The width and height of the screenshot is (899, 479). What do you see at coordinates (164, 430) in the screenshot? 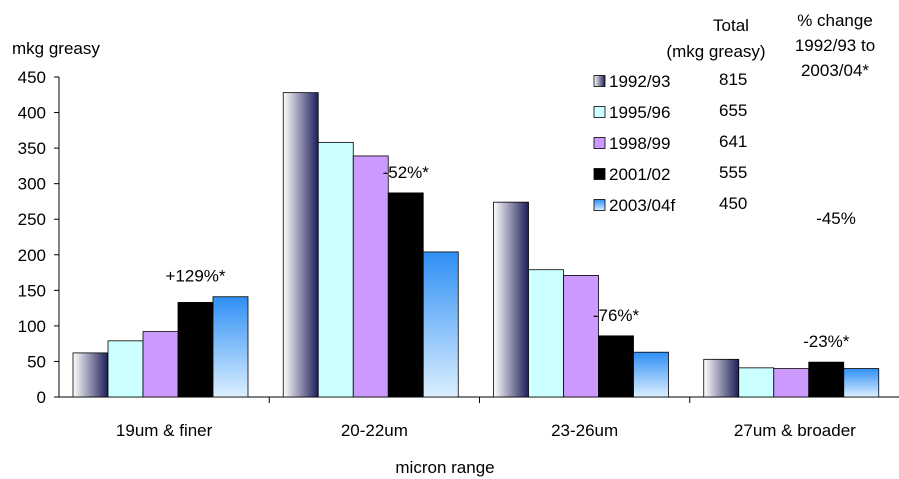
I see `x-category-label: 19um & finer` at bounding box center [164, 430].